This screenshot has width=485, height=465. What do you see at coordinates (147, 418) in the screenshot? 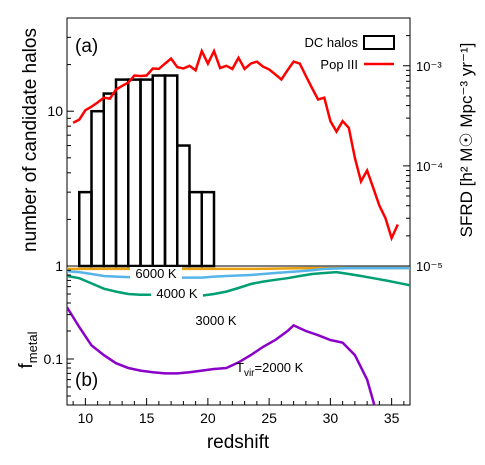
I see `x-tick-label: 15` at bounding box center [147, 418].